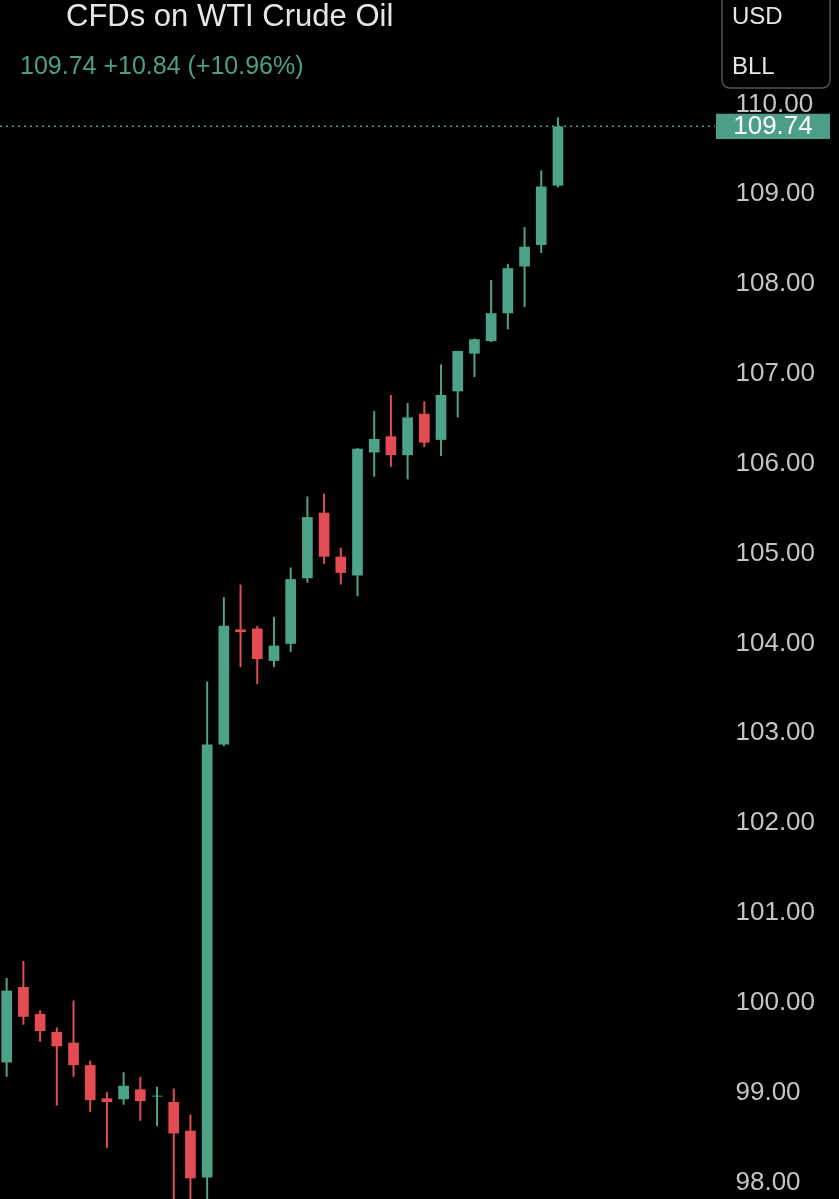 Image resolution: width=839 pixels, height=1199 pixels. I want to click on y-tick-label: 107.00, so click(775, 372).